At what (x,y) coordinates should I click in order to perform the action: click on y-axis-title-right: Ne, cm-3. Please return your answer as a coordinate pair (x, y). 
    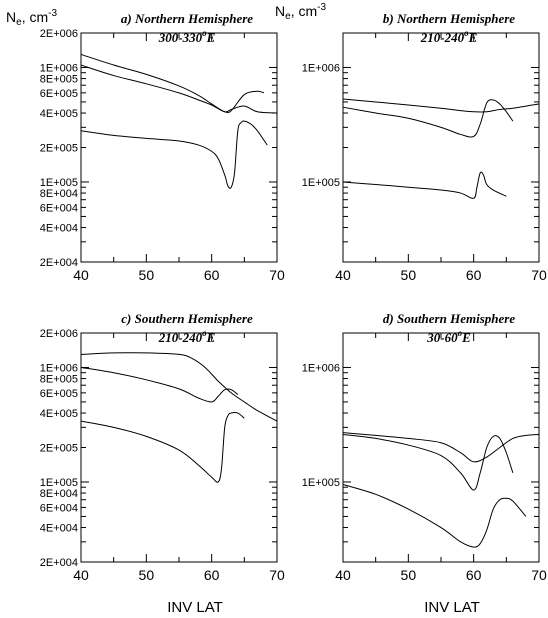
    Looking at the image, I should click on (300, 12).